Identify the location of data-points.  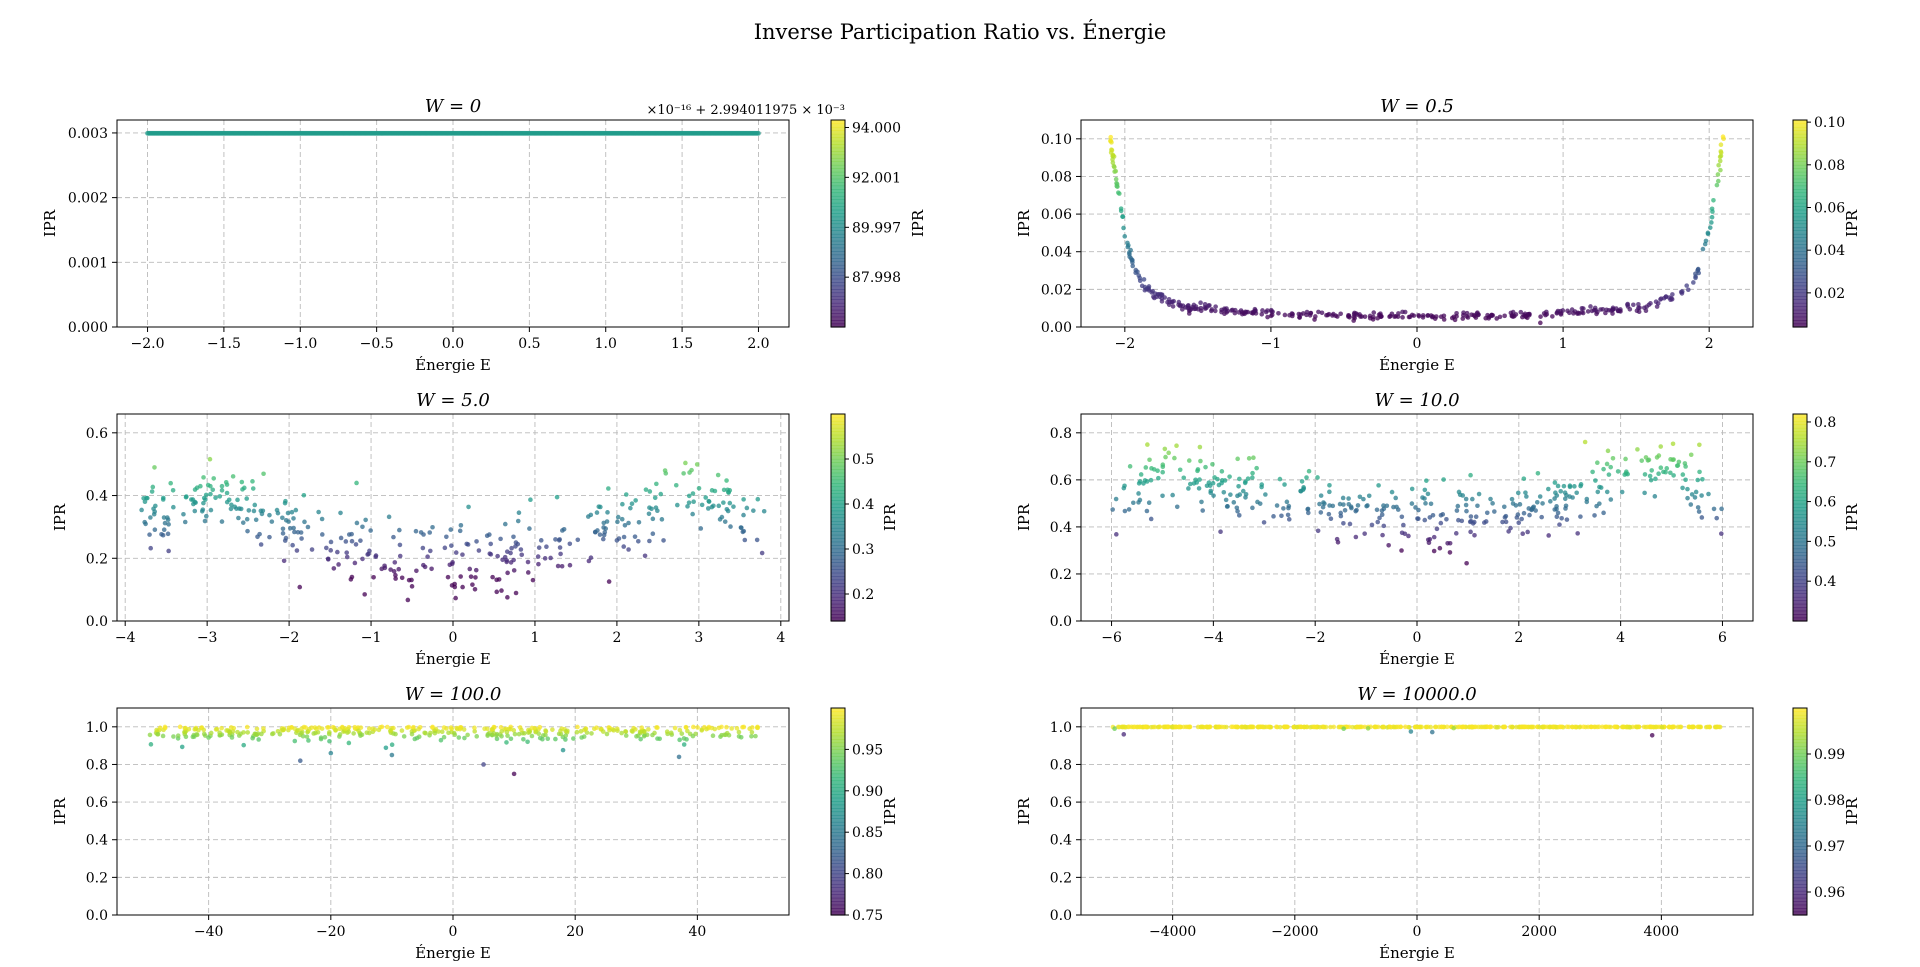
(1416, 731).